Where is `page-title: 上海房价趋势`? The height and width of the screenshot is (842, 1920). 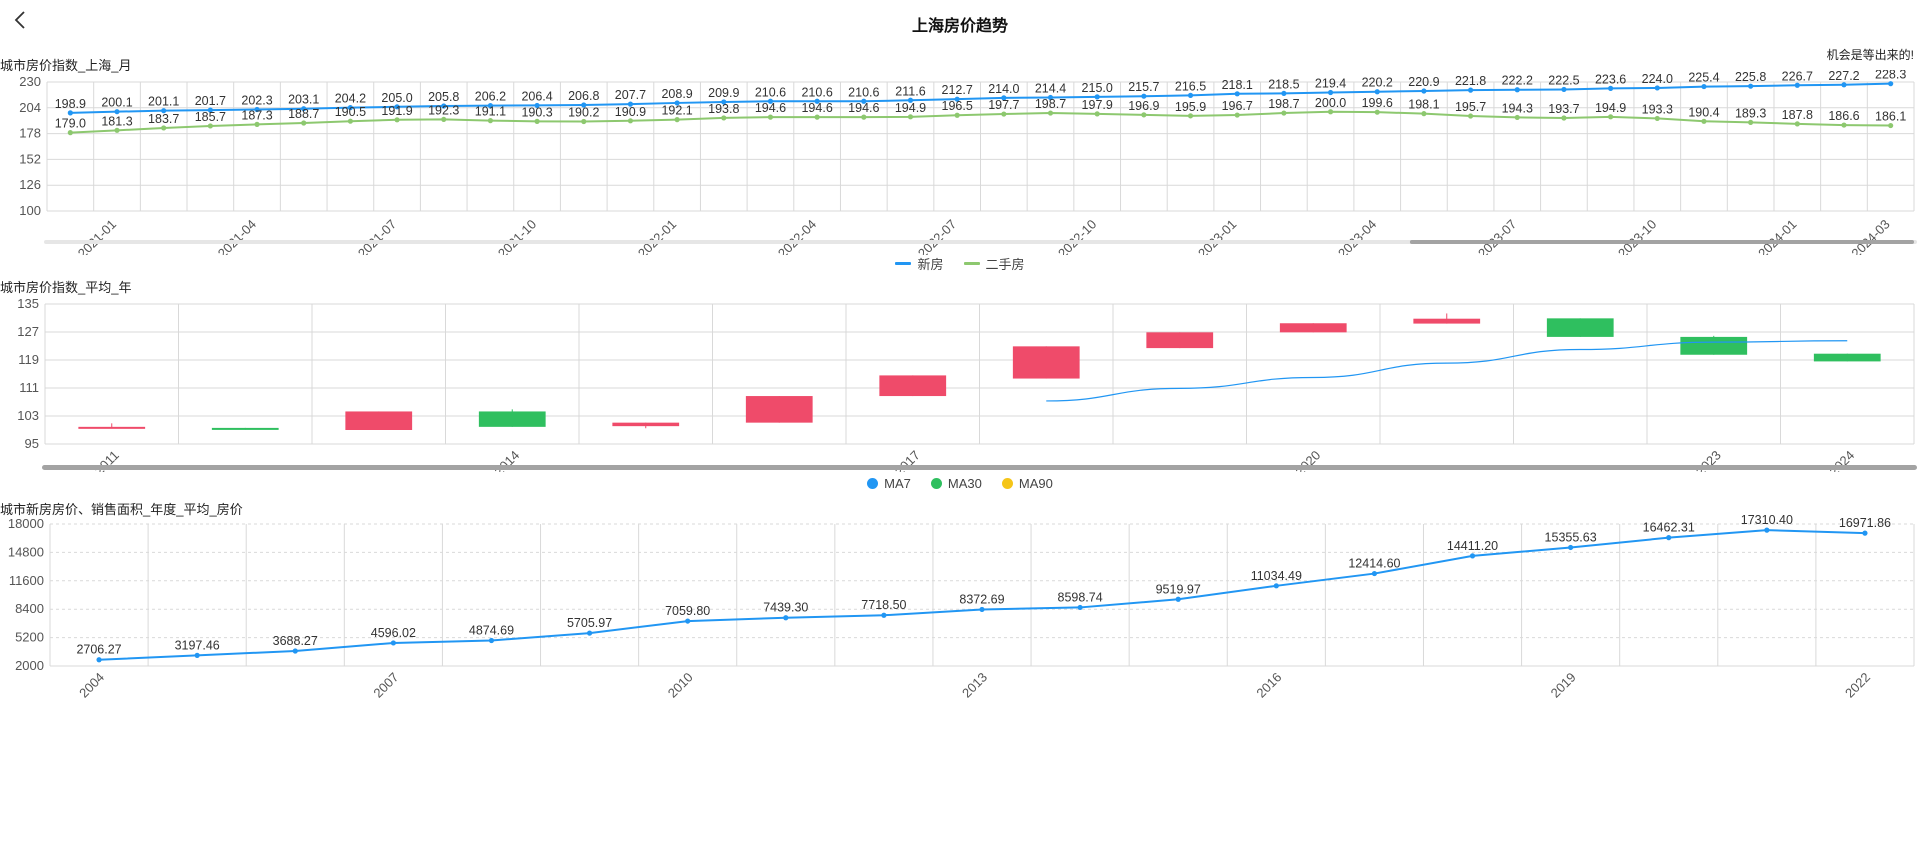
page-title: 上海房价趋势 is located at coordinates (959, 26).